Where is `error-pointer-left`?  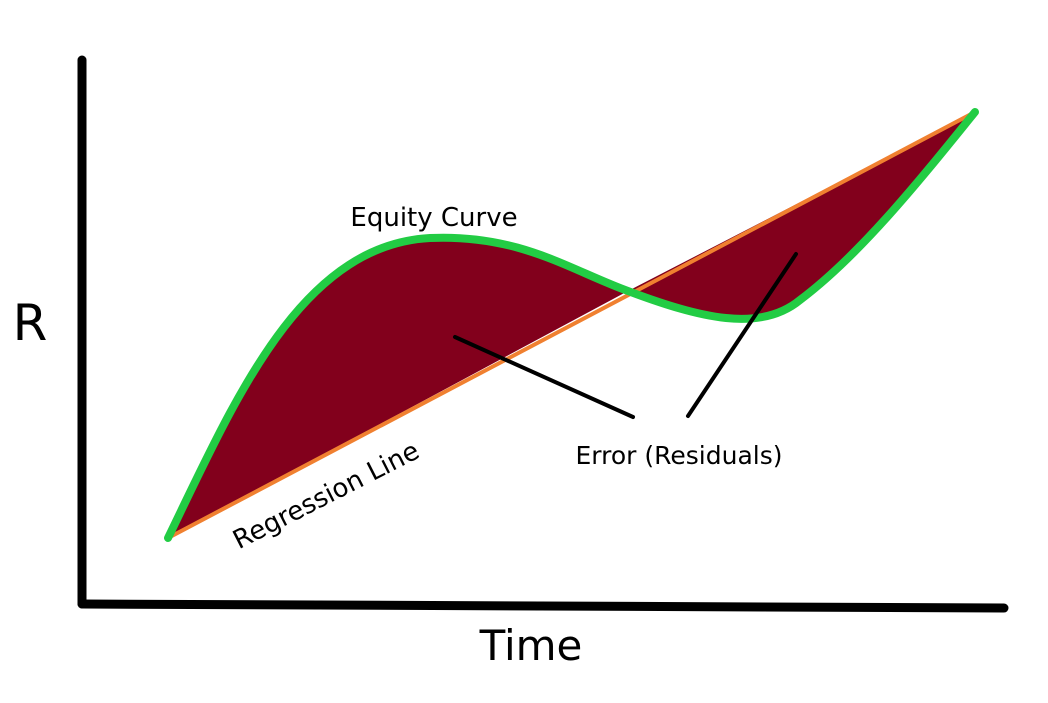
error-pointer-left is located at coordinates (544, 377).